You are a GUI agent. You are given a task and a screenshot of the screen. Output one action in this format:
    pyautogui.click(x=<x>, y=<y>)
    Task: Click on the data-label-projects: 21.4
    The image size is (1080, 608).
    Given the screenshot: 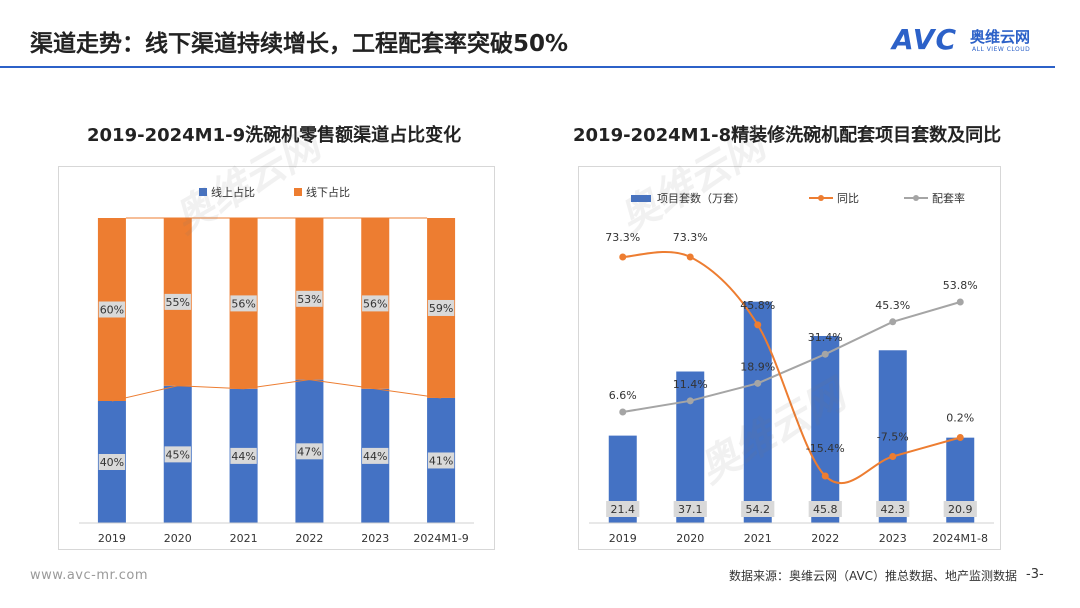 What is the action you would take?
    pyautogui.click(x=623, y=509)
    